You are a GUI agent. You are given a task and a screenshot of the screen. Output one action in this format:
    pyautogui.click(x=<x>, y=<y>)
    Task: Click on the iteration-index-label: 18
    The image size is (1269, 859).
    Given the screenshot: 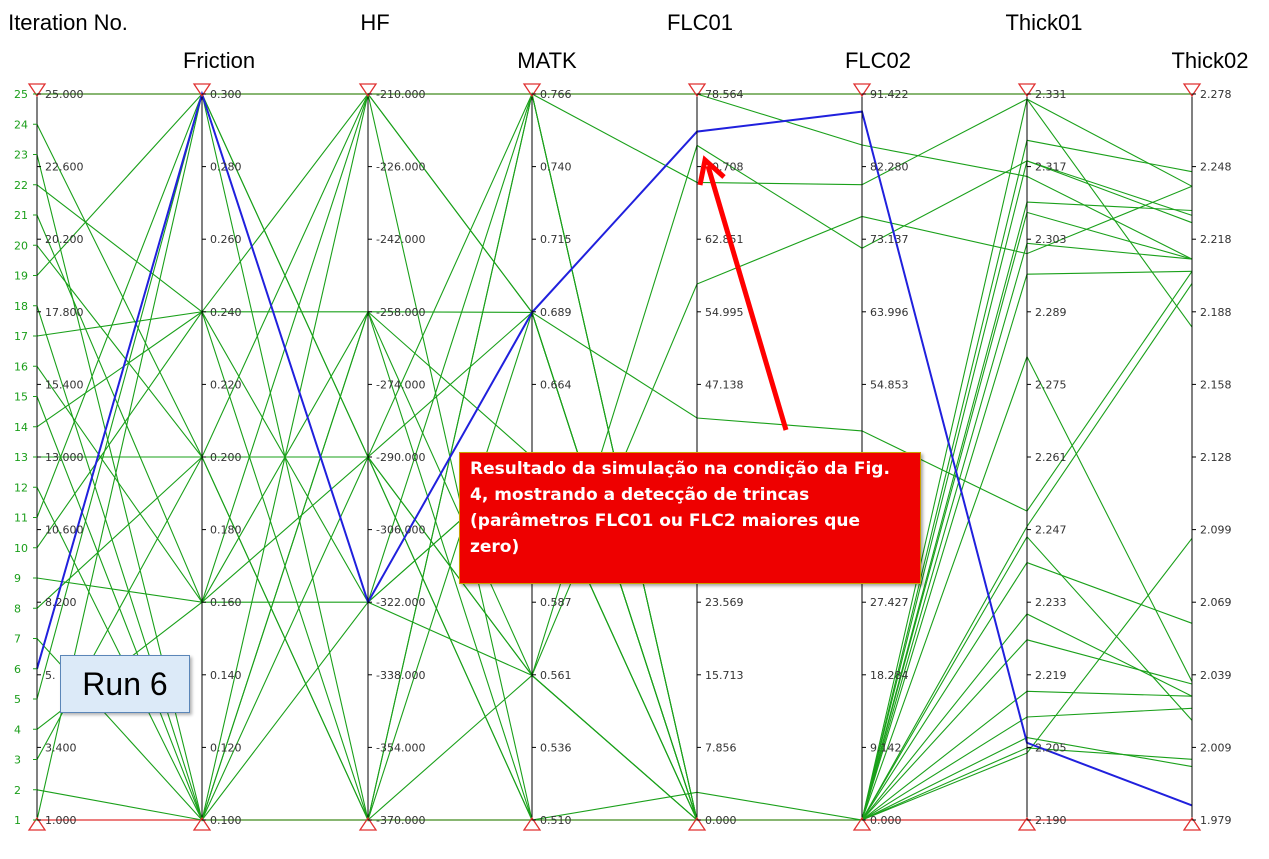 What is the action you would take?
    pyautogui.click(x=21, y=306)
    